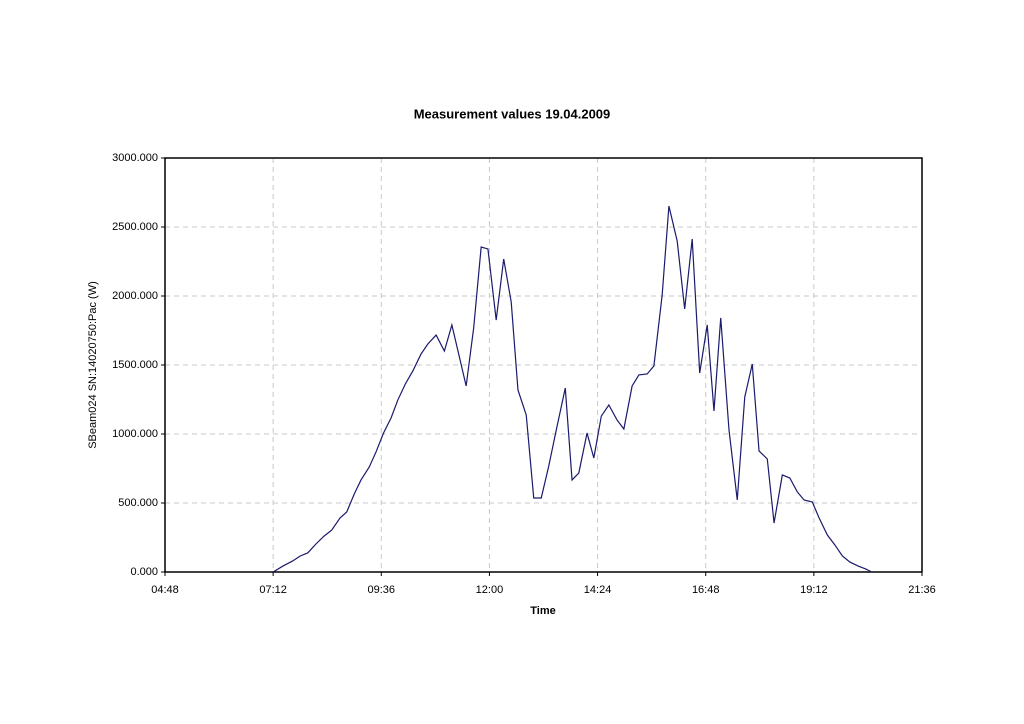 This screenshot has height=724, width=1024. What do you see at coordinates (135, 158) in the screenshot?
I see `y-tick-label: 3000.000` at bounding box center [135, 158].